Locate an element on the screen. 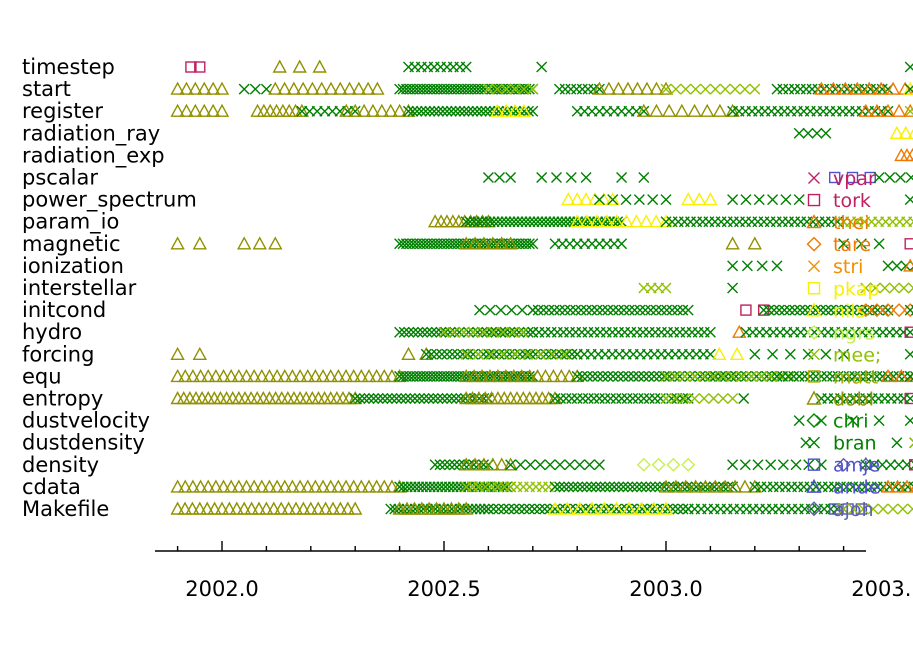 This screenshot has width=913, height=662. x-tick-label: 2003.5 is located at coordinates (882, 589).